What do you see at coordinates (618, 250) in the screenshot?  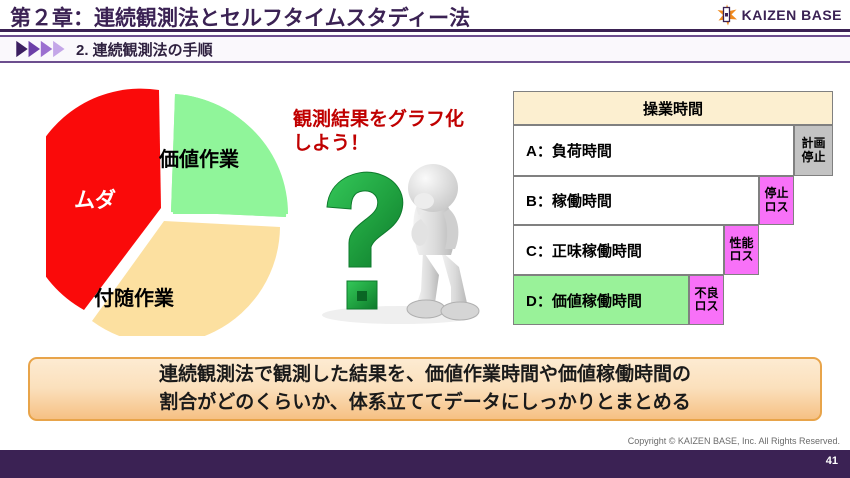 I see `table-row-c-label: C：正味稼働時間` at bounding box center [618, 250].